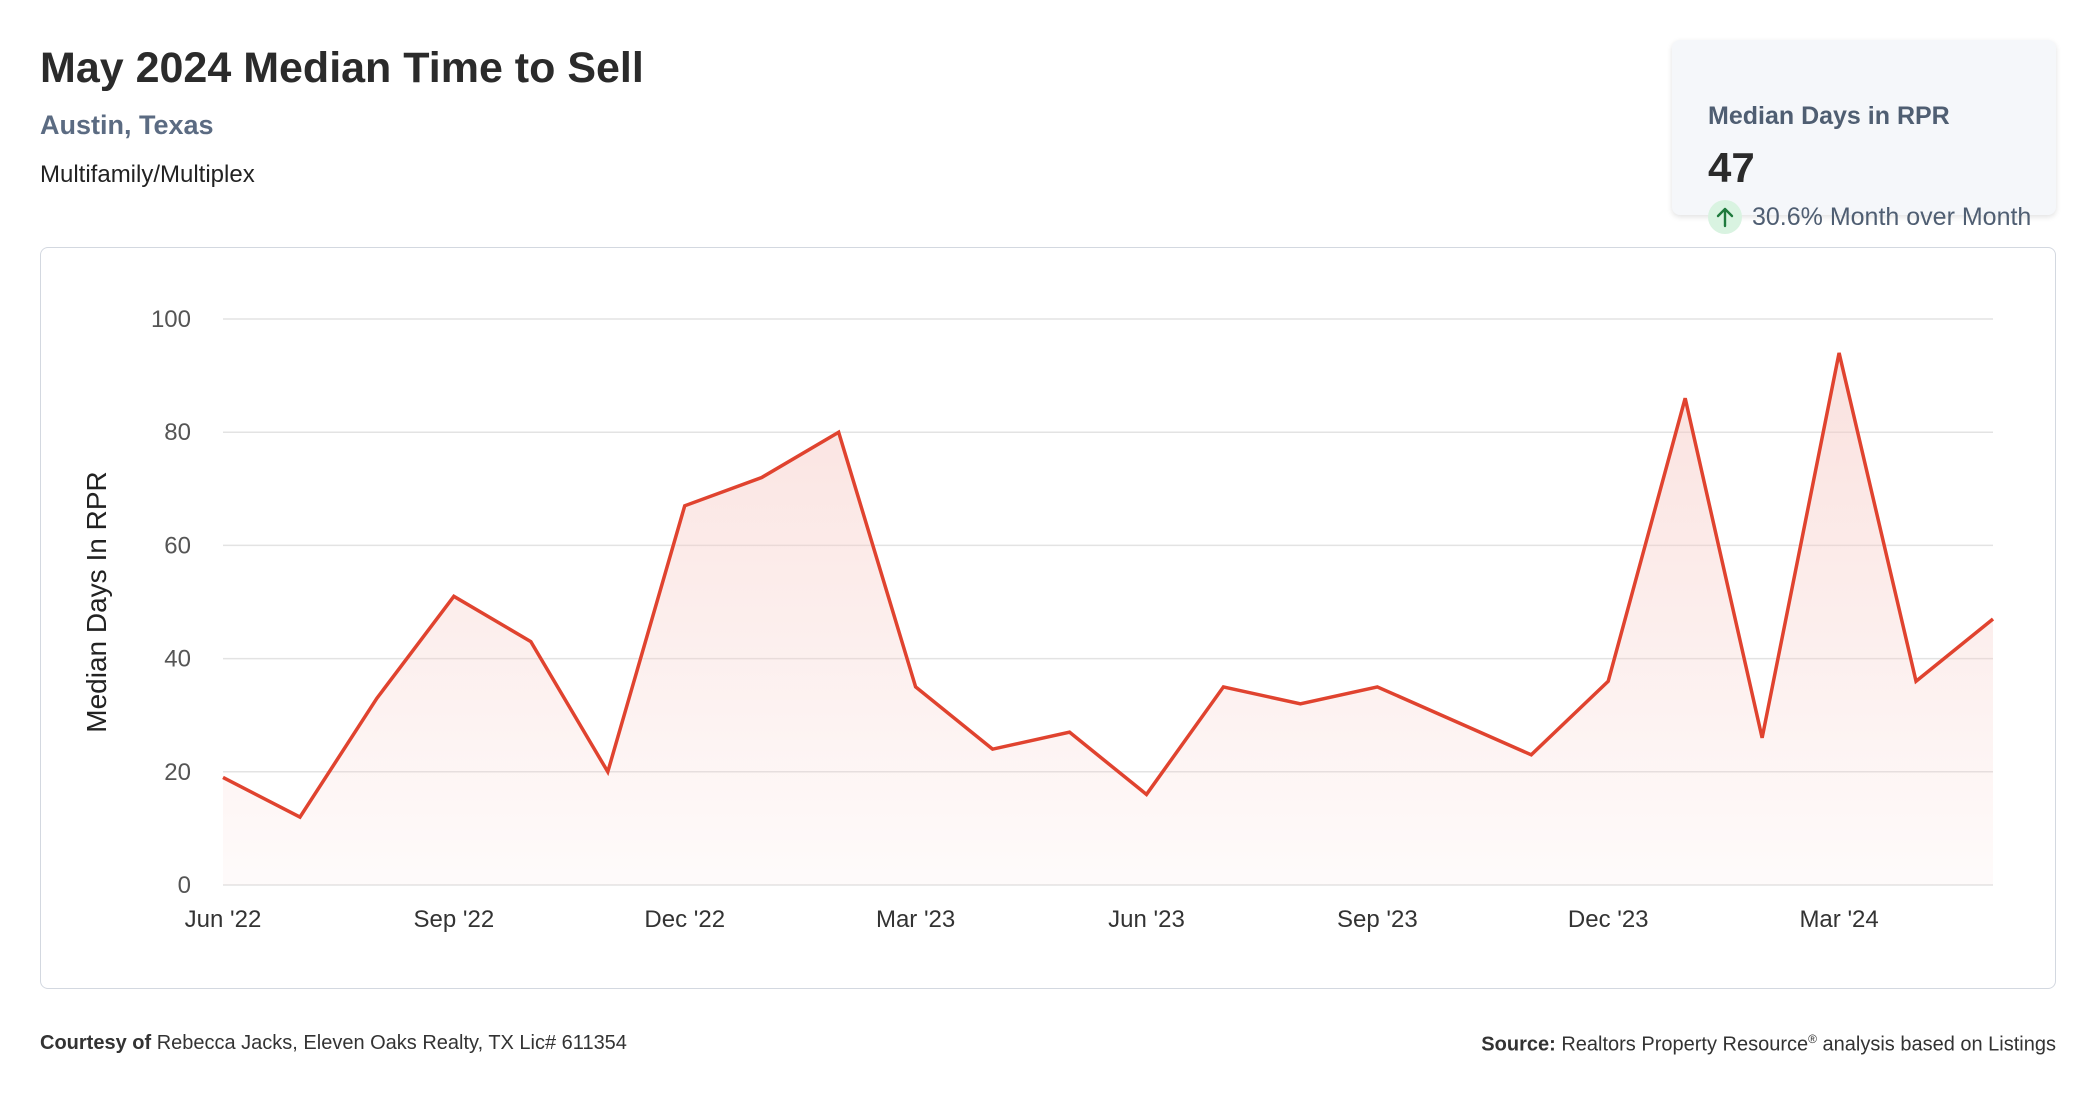  Describe the element at coordinates (177, 545) in the screenshot. I see `y-tick-label: 60` at that location.